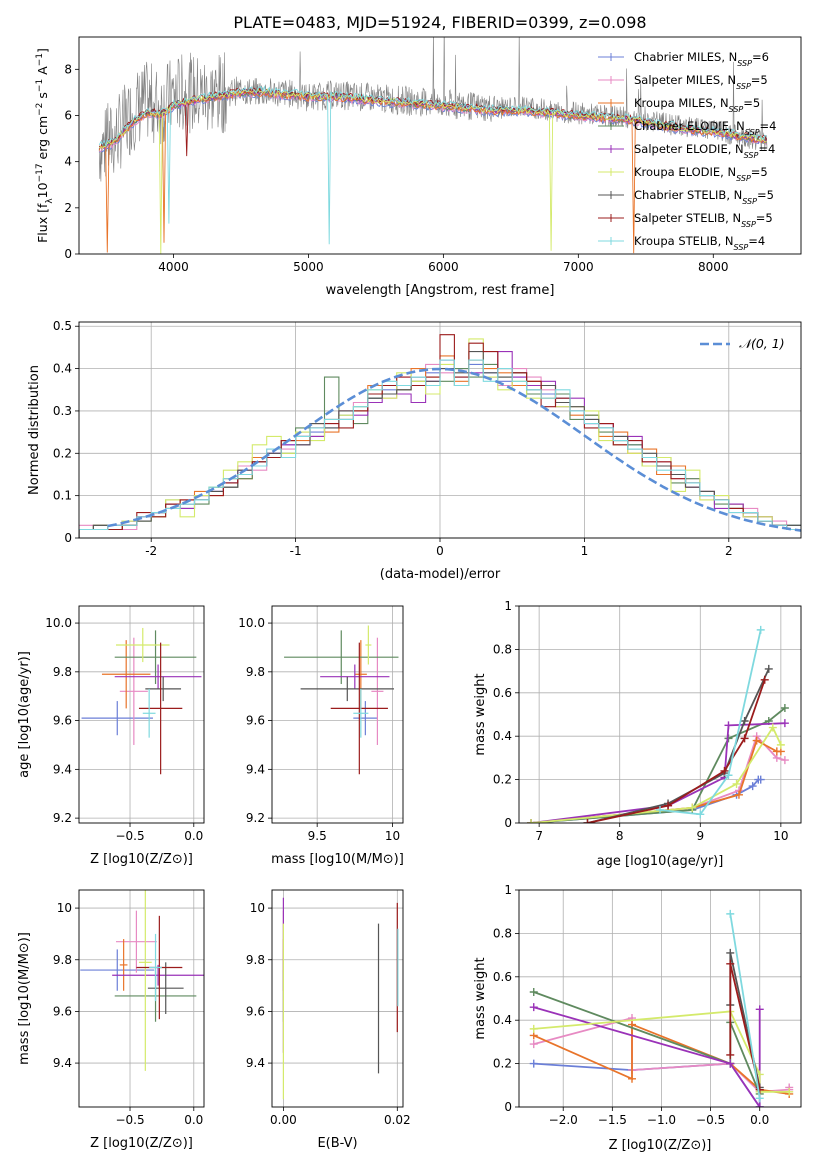 This screenshot has width=819, height=1170. What do you see at coordinates (68, 162) in the screenshot?
I see `y-tick-label: 4` at bounding box center [68, 162].